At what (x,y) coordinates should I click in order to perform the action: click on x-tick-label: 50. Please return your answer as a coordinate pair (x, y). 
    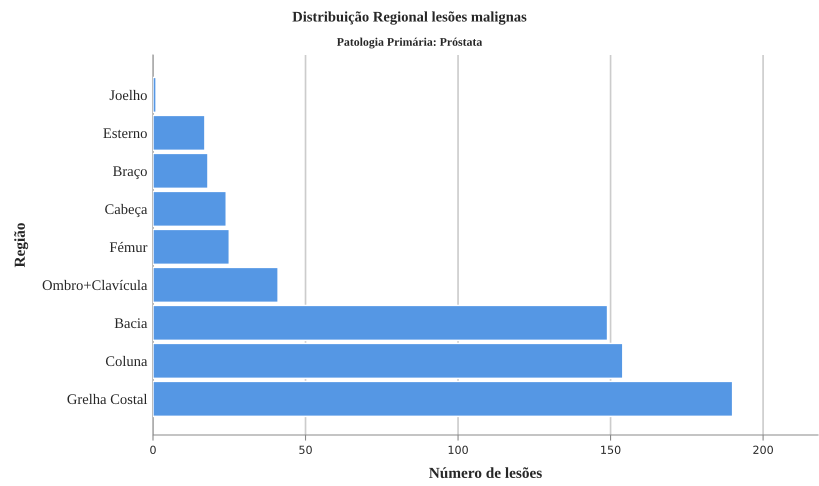
    Looking at the image, I should click on (305, 450).